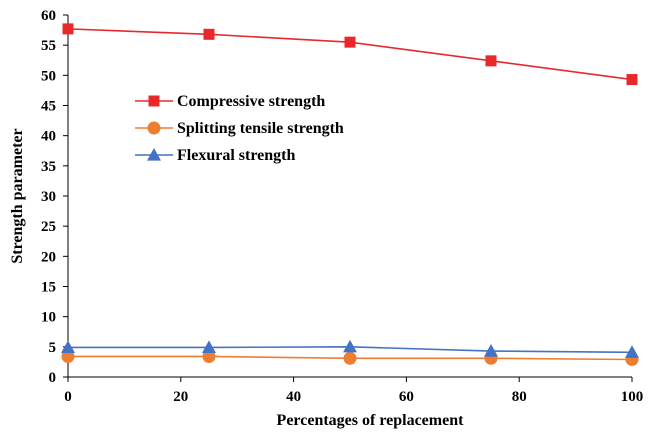 Image resolution: width=652 pixels, height=433 pixels. What do you see at coordinates (632, 397) in the screenshot?
I see `x-tick-label: 100` at bounding box center [632, 397].